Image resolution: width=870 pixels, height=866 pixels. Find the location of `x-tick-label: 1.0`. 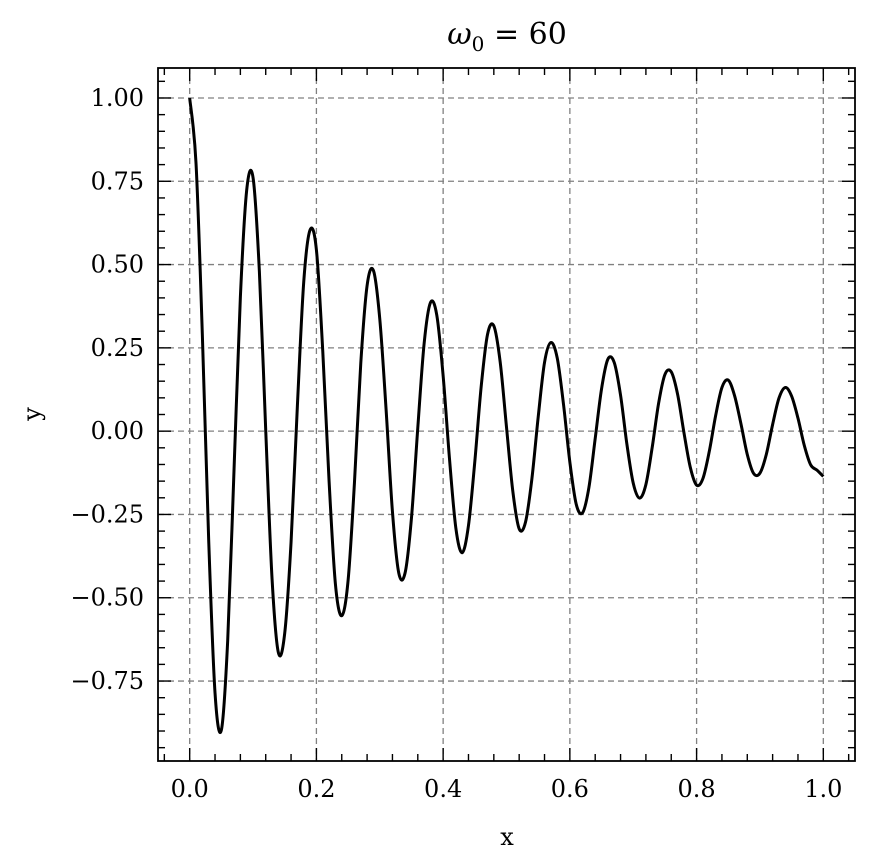

x-tick-label: 1.0 is located at coordinates (823, 789).